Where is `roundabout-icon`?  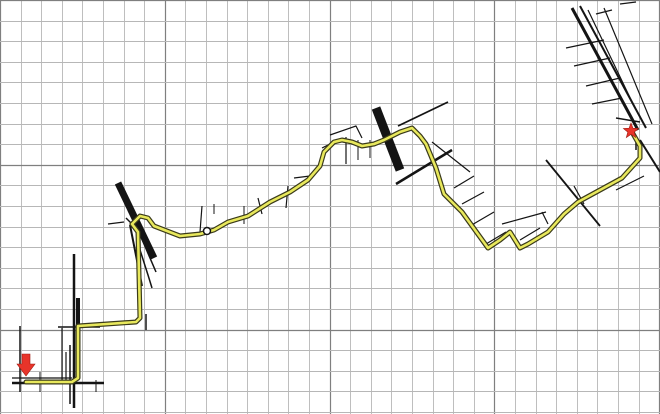
roundabout-icon is located at coordinates (207, 231).